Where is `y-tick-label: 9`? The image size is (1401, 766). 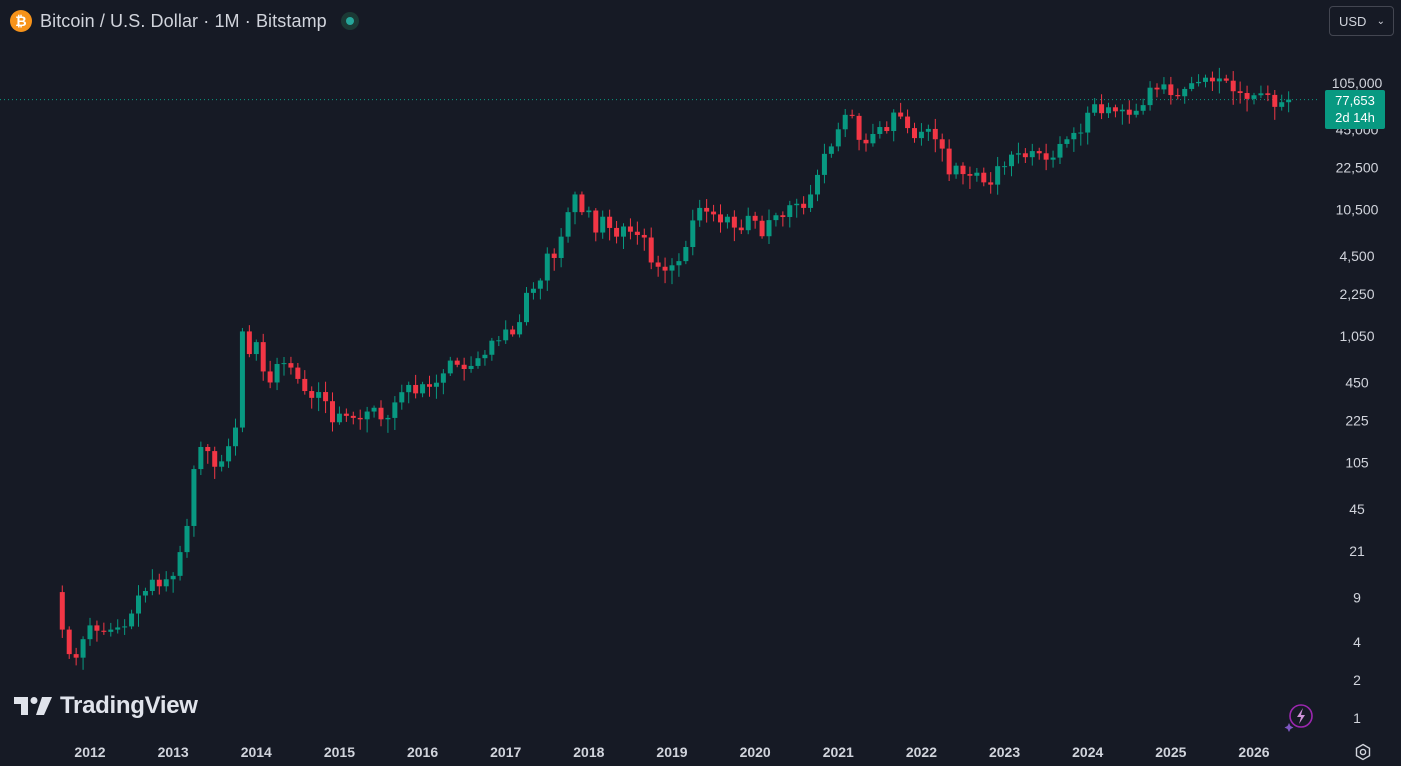 y-tick-label: 9 is located at coordinates (1357, 597).